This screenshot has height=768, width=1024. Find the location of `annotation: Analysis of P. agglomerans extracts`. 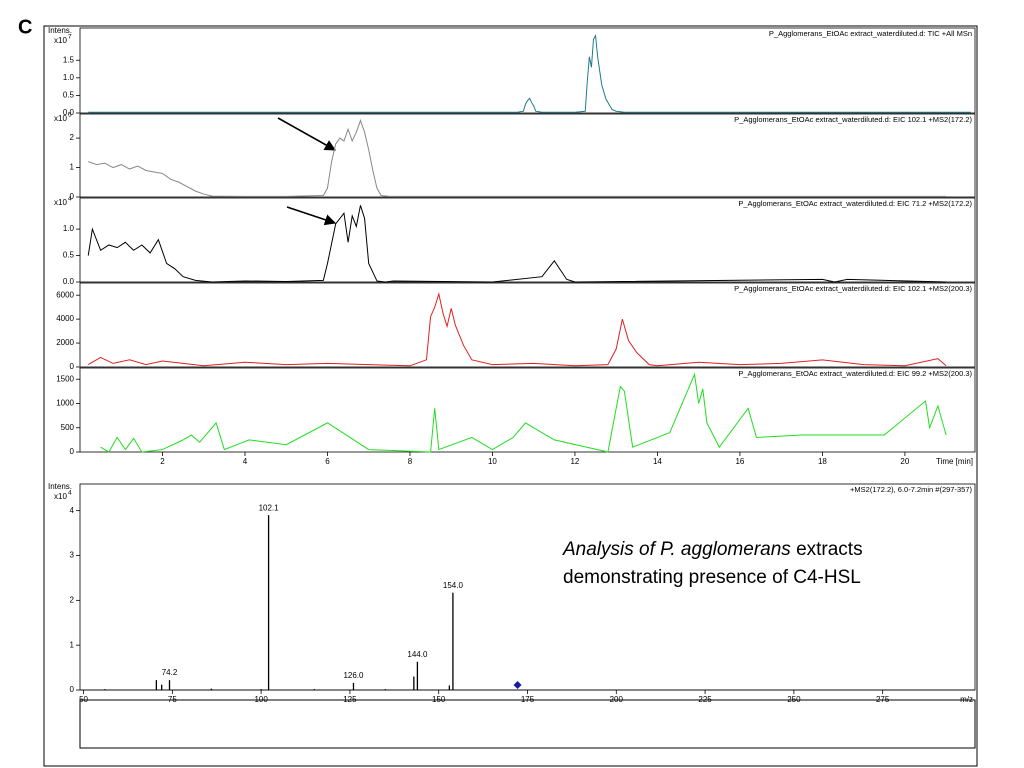

annotation: Analysis of P. agglomerans extracts is located at coordinates (712, 549).